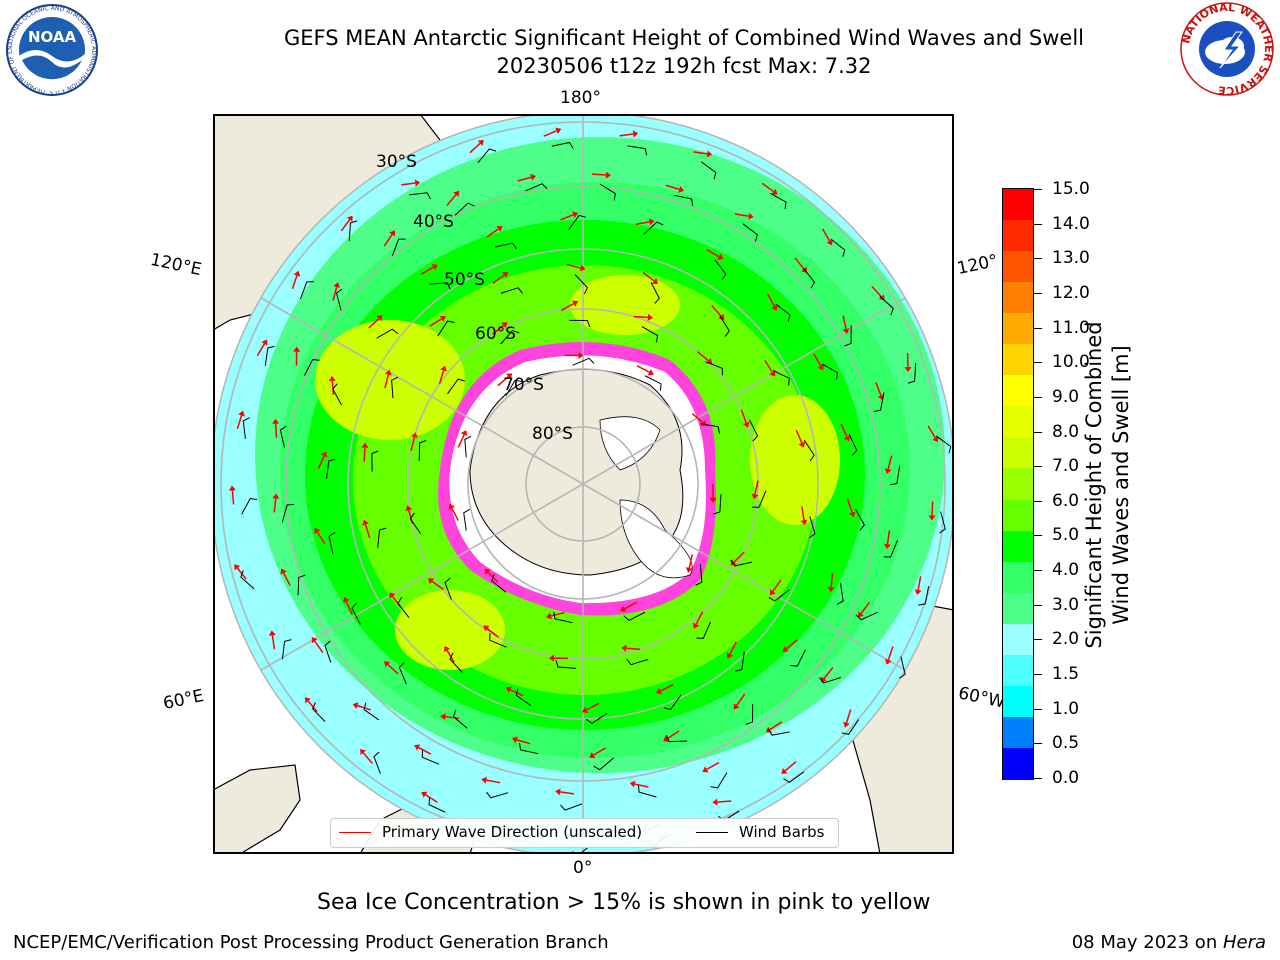 The image size is (1280, 960). I want to click on colorbar-tick-label: 8.0, so click(1066, 431).